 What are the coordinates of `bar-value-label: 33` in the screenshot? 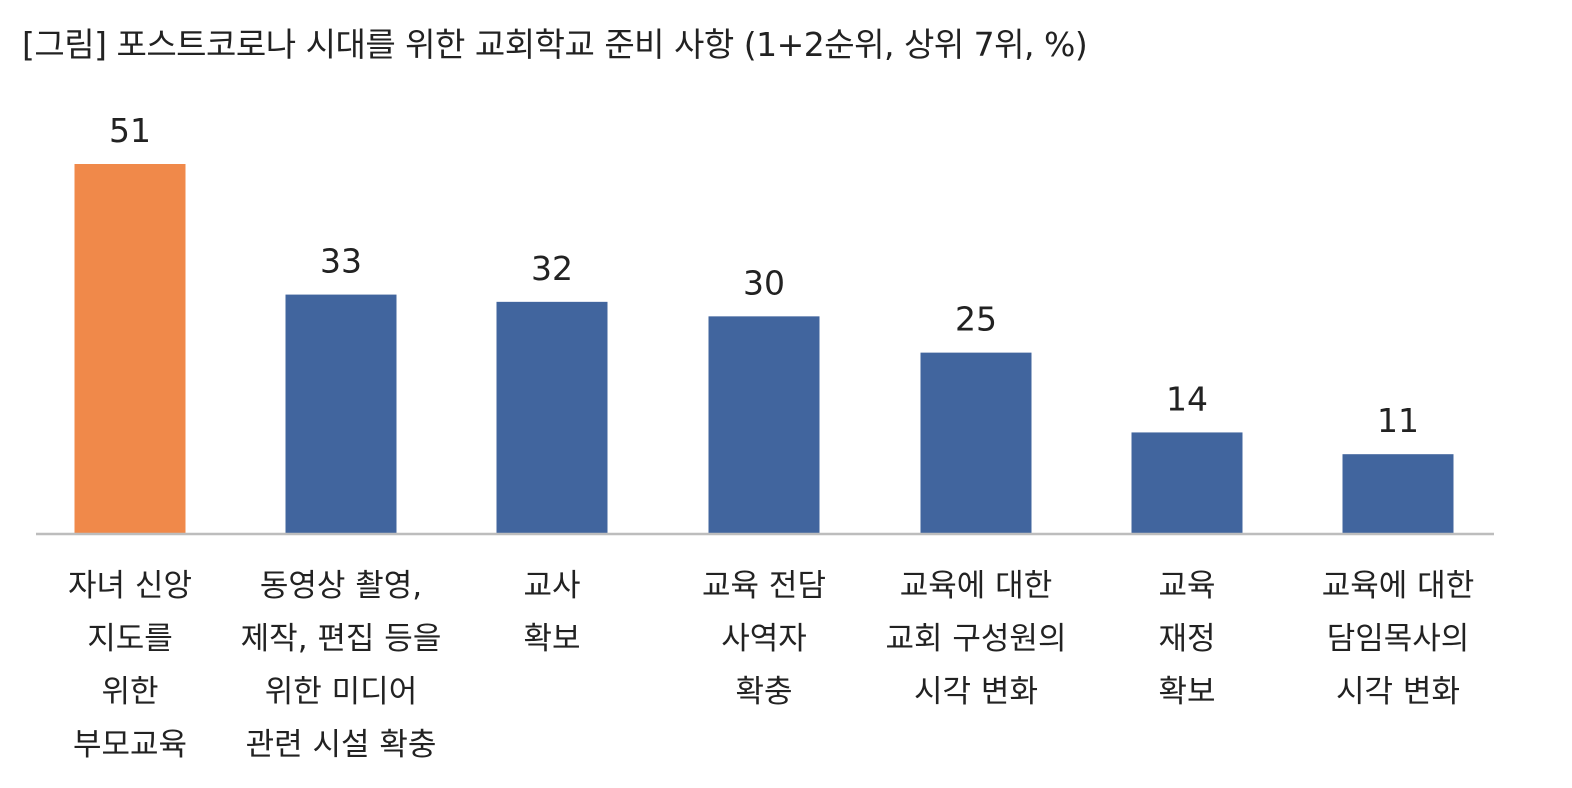 It's located at (341, 261).